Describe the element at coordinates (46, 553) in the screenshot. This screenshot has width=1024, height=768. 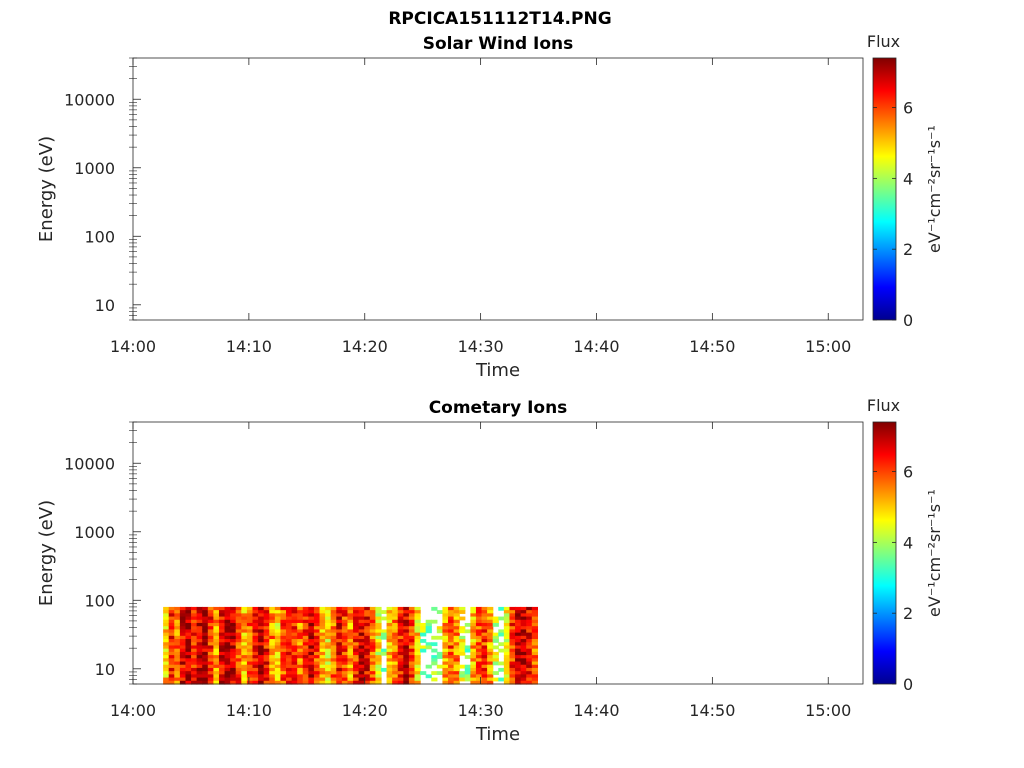
I see `cometary-y-axis-label: Energy (eV)` at that location.